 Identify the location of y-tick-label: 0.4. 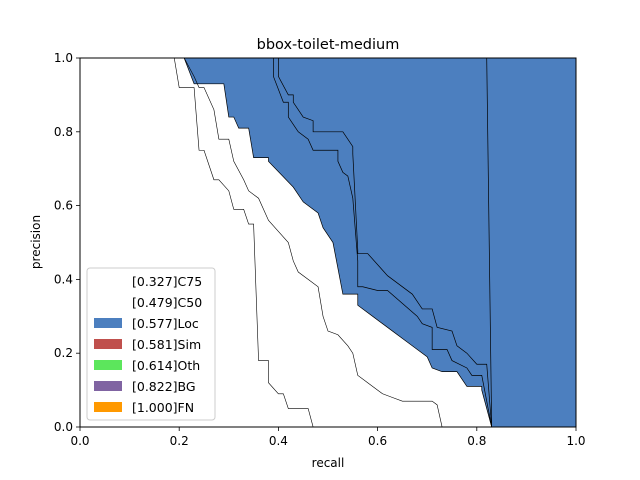
(63, 279).